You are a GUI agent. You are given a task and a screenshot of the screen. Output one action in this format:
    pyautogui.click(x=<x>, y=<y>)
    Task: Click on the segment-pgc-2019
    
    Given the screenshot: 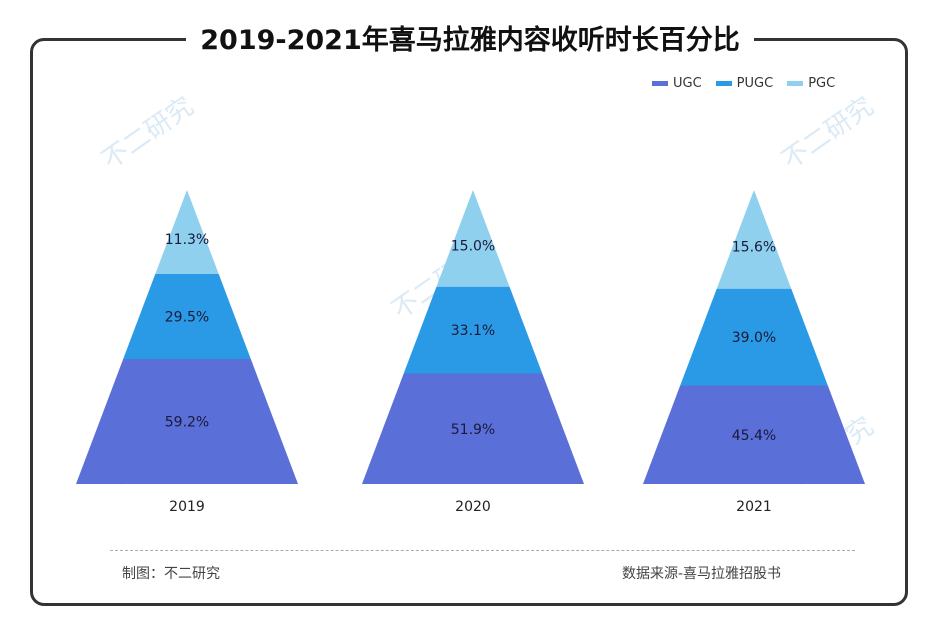 What is the action you would take?
    pyautogui.click(x=187, y=232)
    